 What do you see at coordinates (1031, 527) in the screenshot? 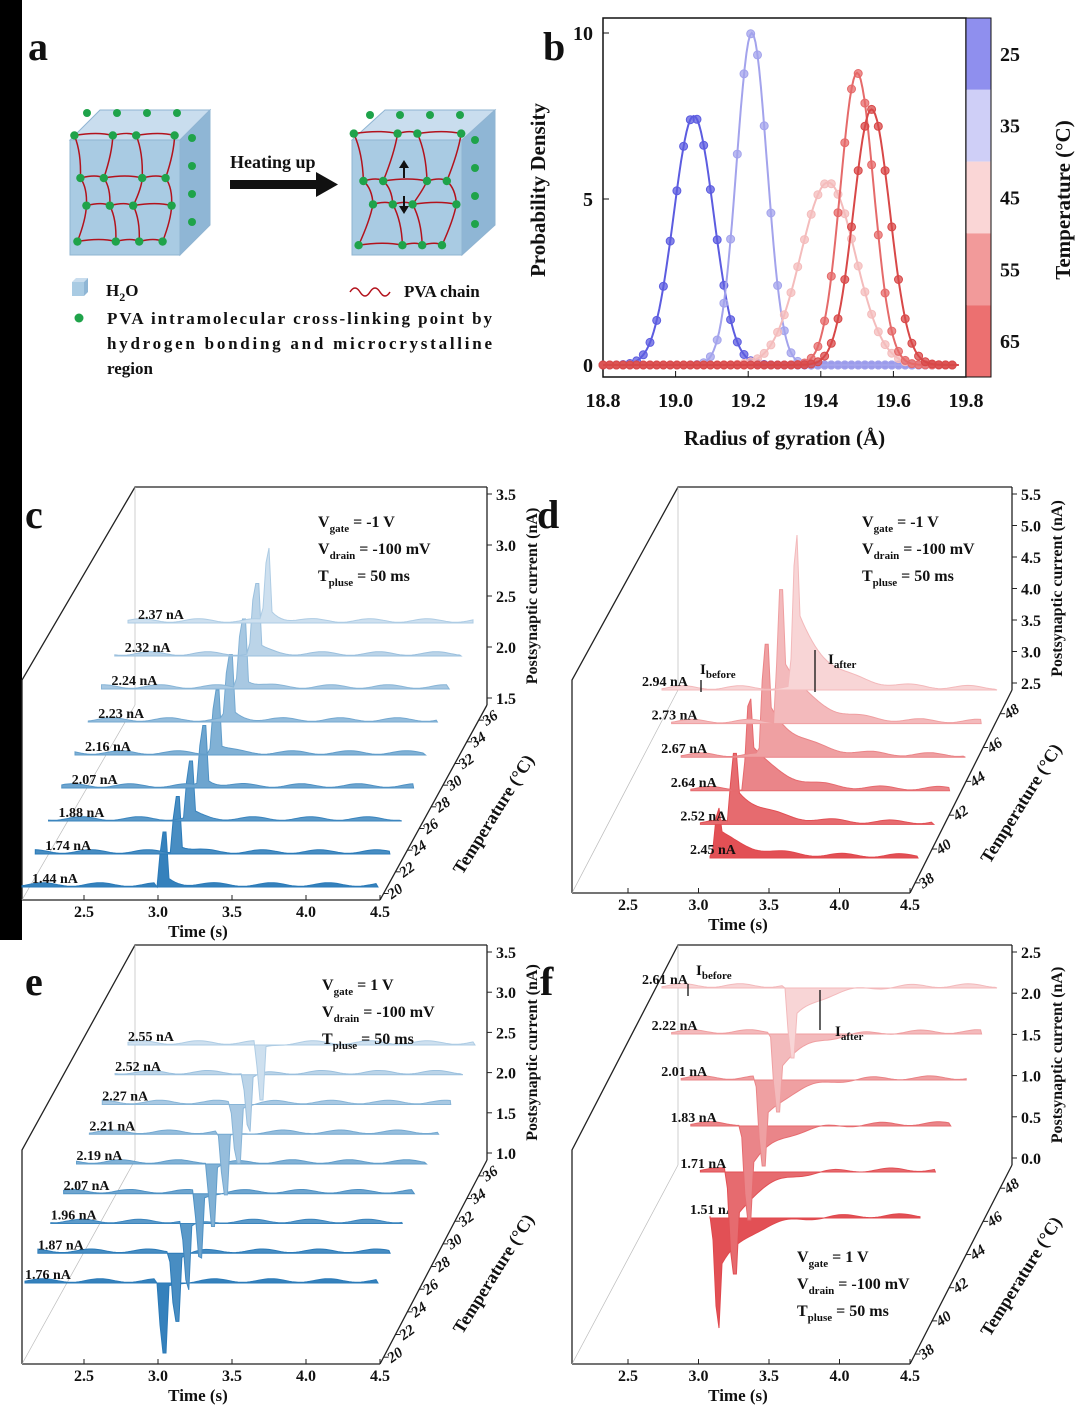
I see `current-tick-label: 5.0` at bounding box center [1031, 527].